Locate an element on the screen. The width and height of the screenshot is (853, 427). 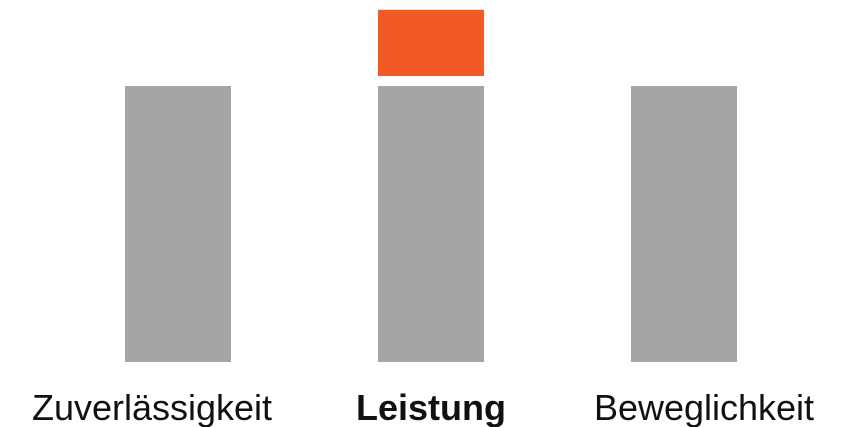
category-label-zuverlassigkeit: Zuverlässigkeit is located at coordinates (152, 407).